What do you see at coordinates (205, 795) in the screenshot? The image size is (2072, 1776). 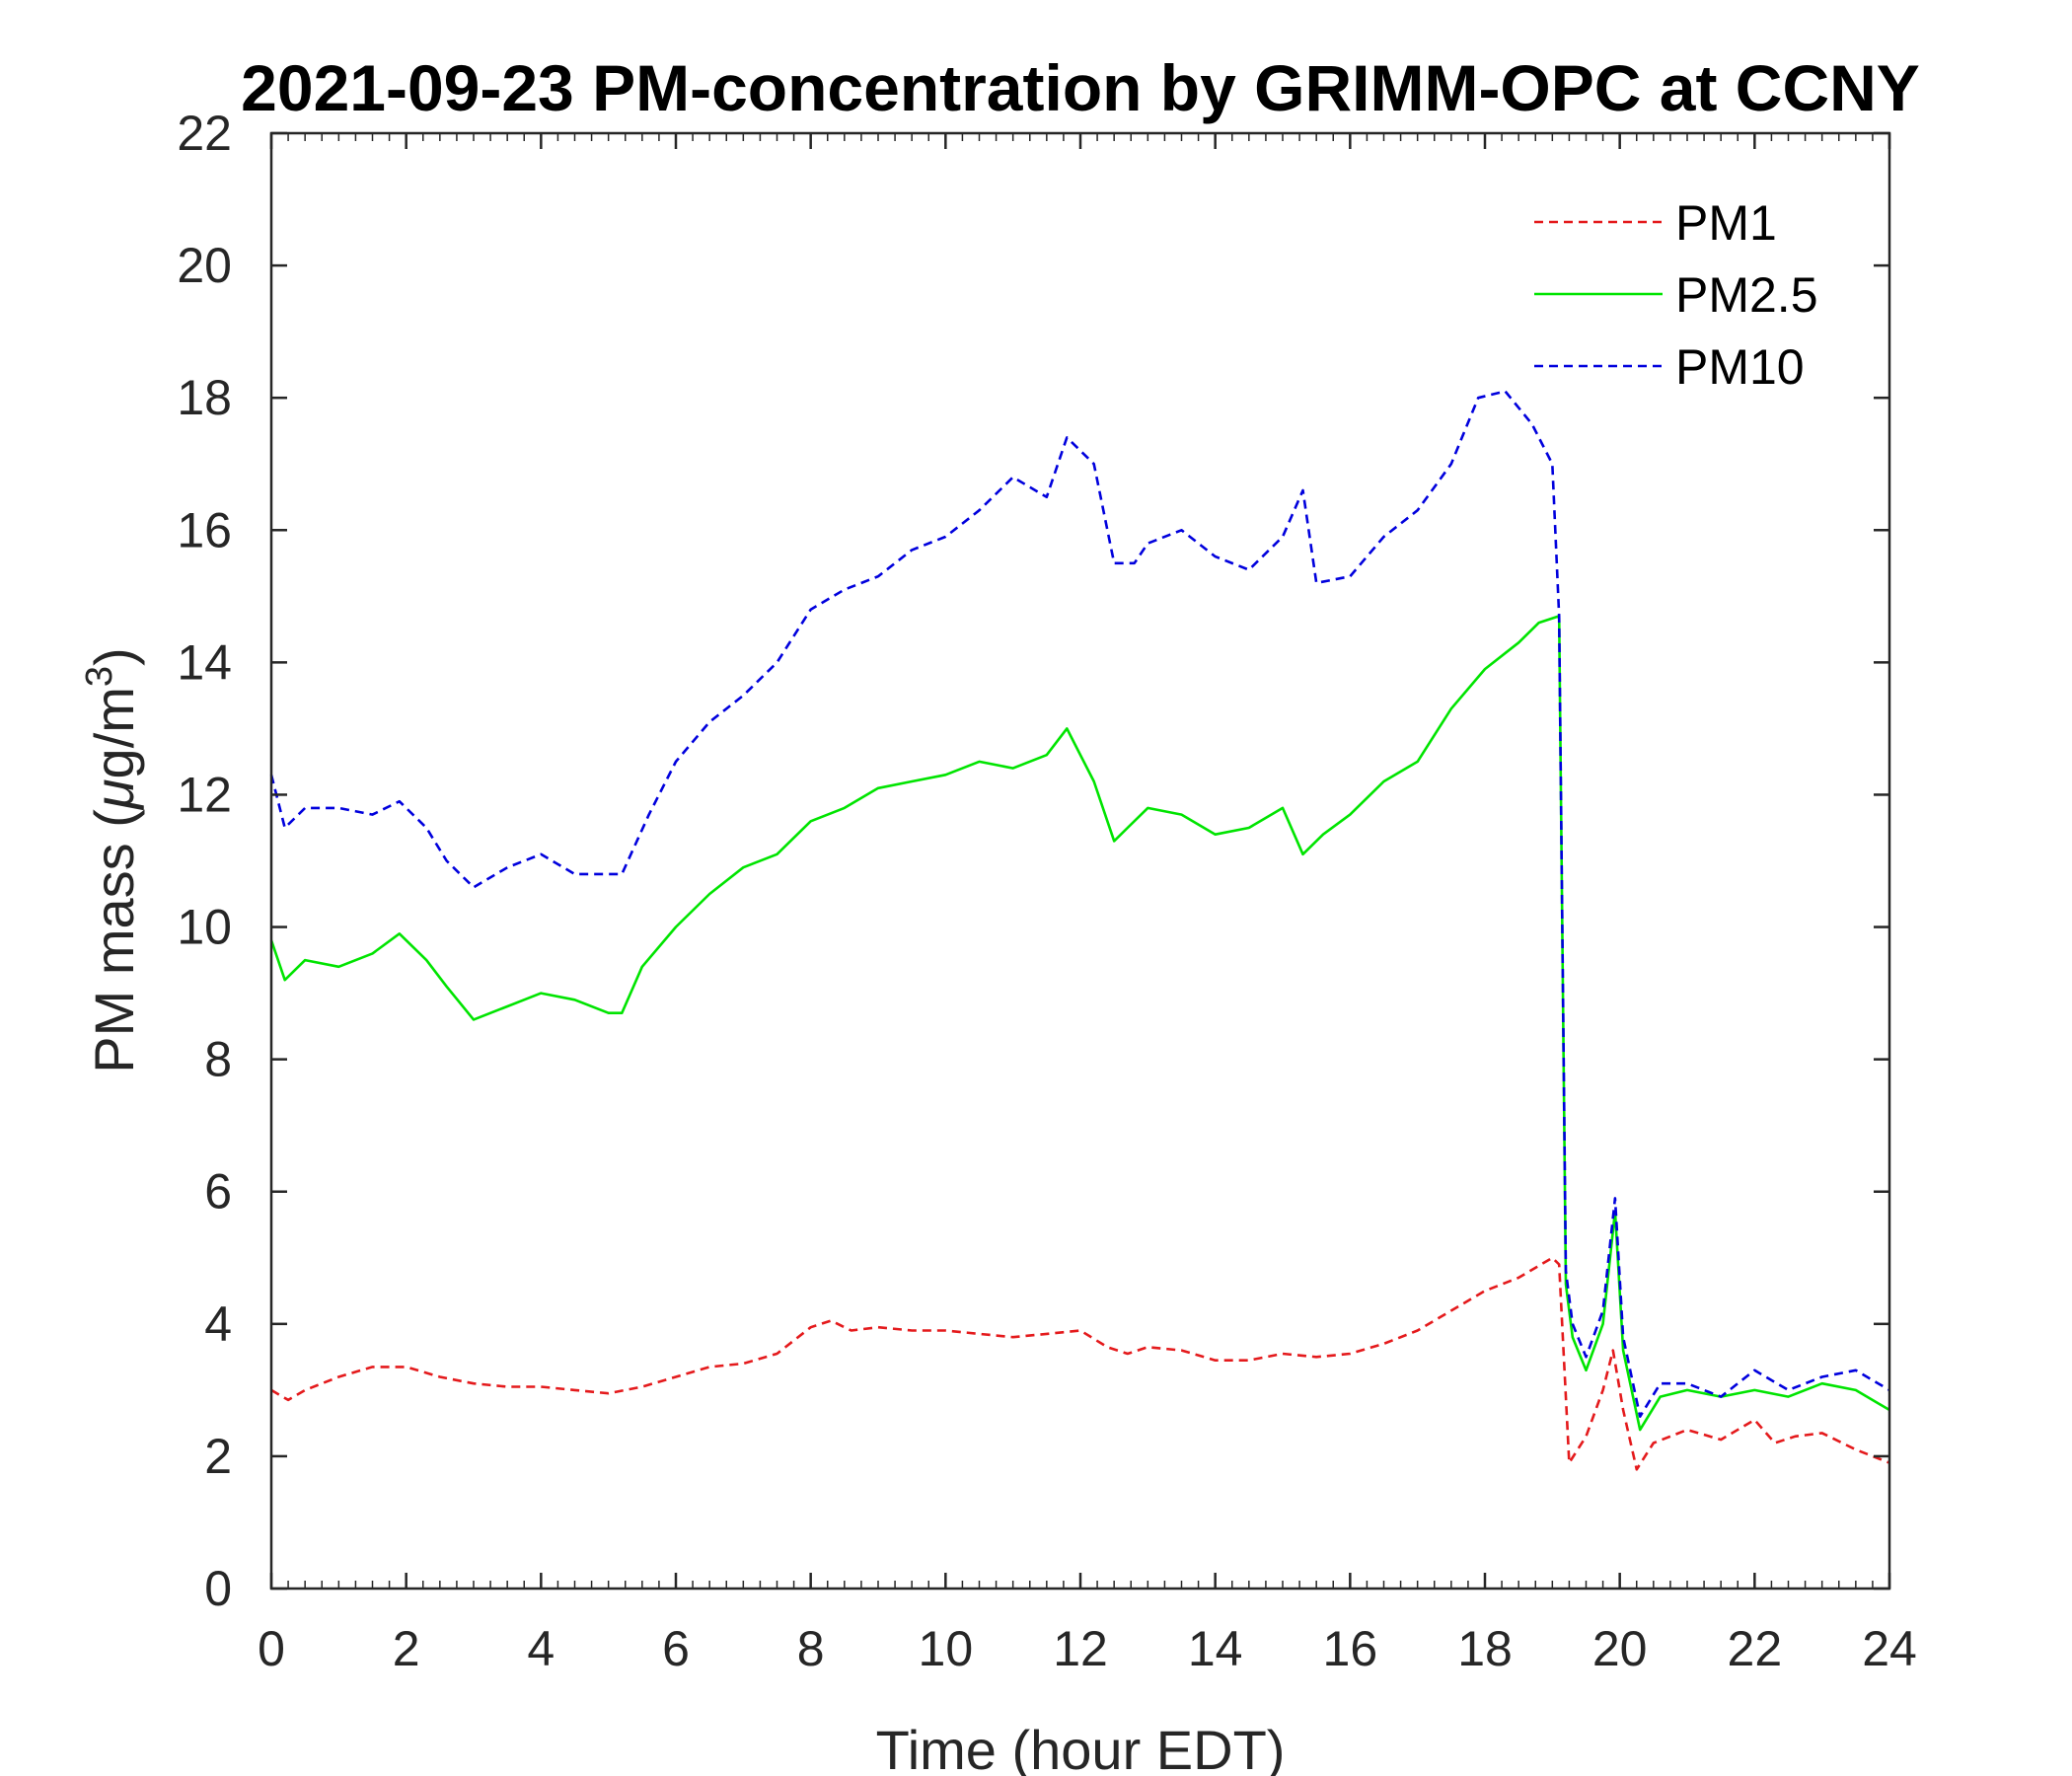 I see `y-tick-label: 12` at bounding box center [205, 795].